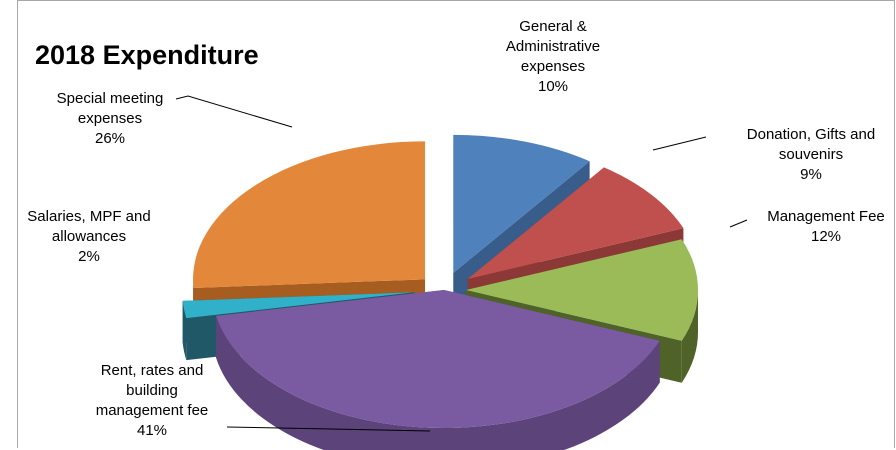  Describe the element at coordinates (826, 216) in the screenshot. I see `label-management-fee-line-1: Management Fee` at that location.